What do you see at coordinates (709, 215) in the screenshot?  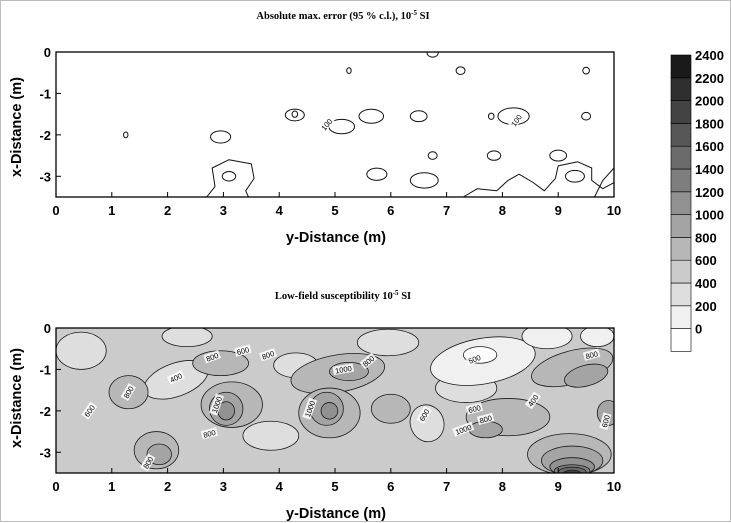 I see `colorbar-label-1000: 1000` at bounding box center [709, 215].